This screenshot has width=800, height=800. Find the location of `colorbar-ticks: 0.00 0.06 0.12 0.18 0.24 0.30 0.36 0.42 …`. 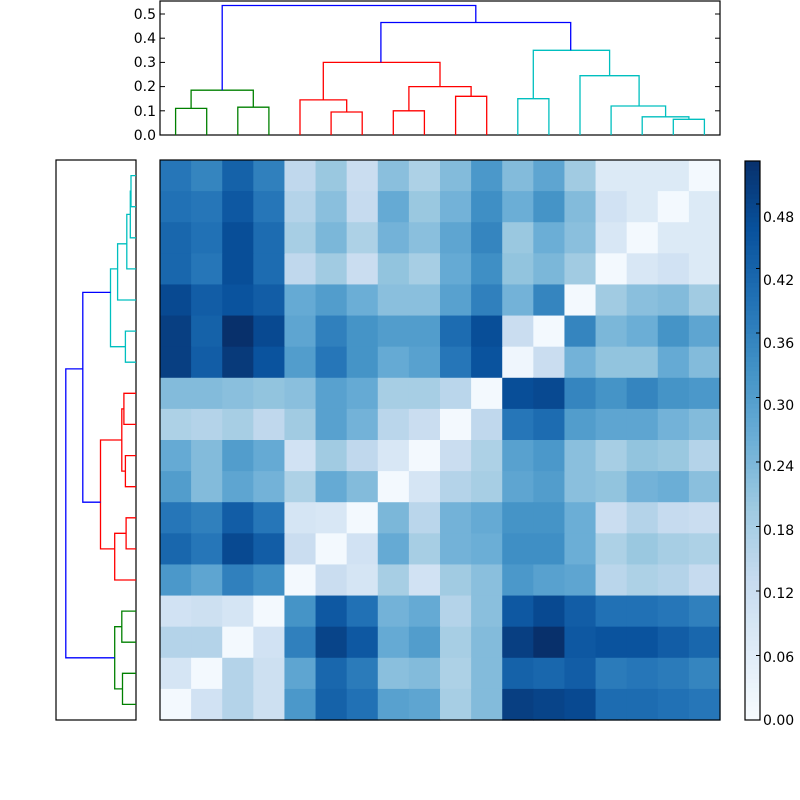

colorbar-ticks: 0.00 0.06 0.12 0.18 0.24 0.30 0.36 0.42 … is located at coordinates (778, 469).